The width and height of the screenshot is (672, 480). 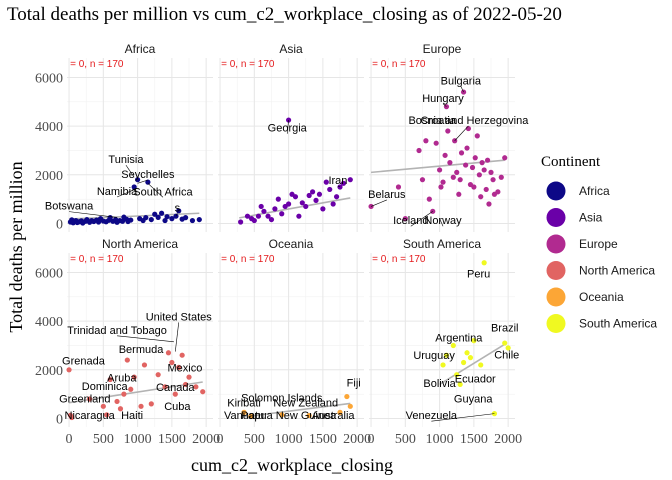 I want to click on point-label: Georgia, so click(x=288, y=129).